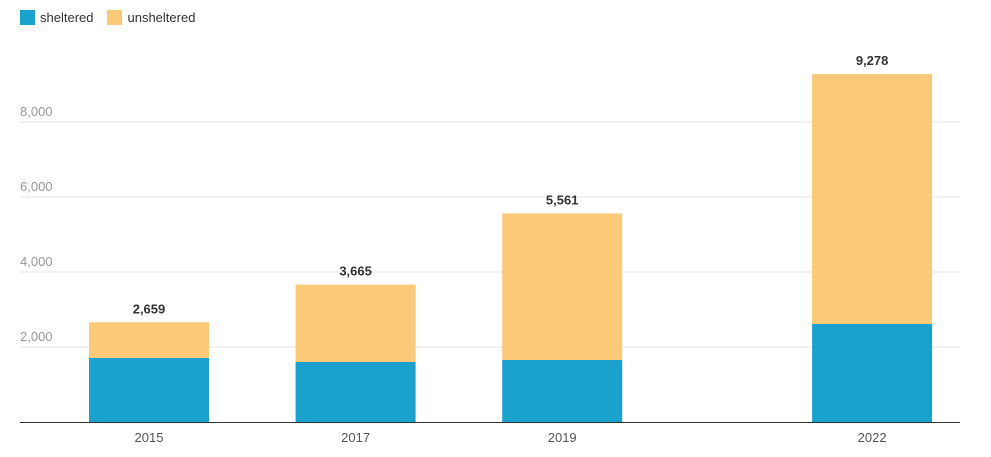  Describe the element at coordinates (27, 17) in the screenshot. I see `legend-swatch-sheltered` at that location.